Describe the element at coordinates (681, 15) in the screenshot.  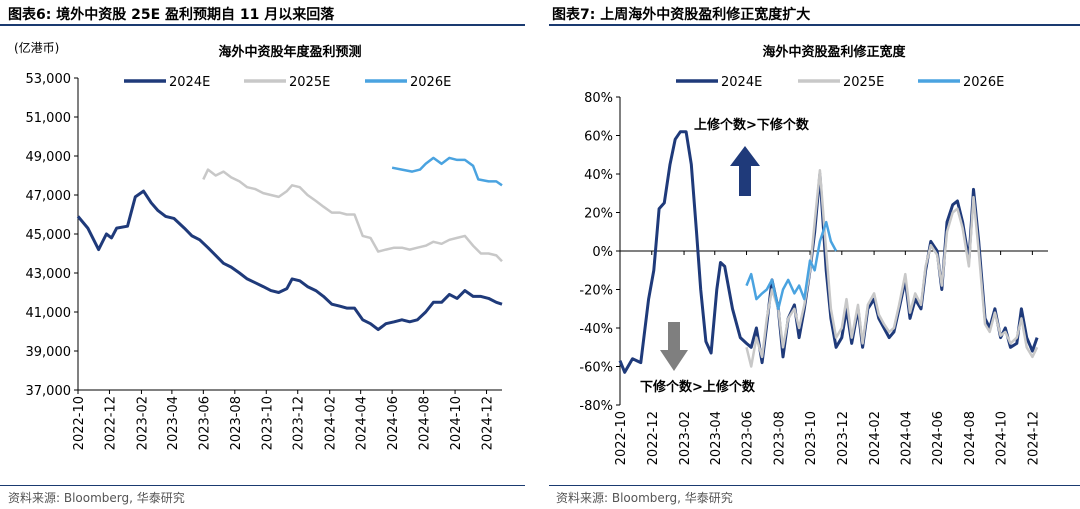
I see `right-figure-title: 图表7: 上周海外中资股盈利修正宽度扩大` at that location.